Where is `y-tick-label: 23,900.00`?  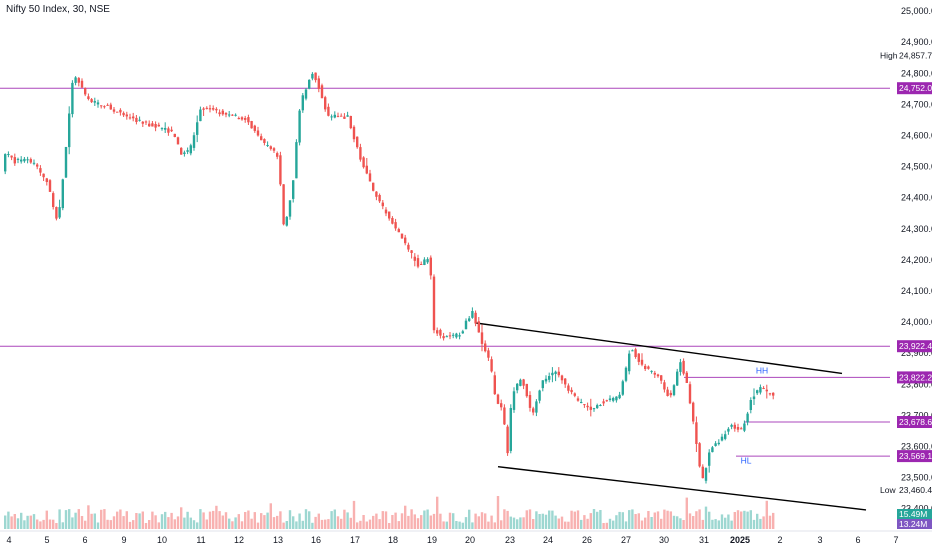 y-tick-label: 23,900.00 is located at coordinates (916, 353).